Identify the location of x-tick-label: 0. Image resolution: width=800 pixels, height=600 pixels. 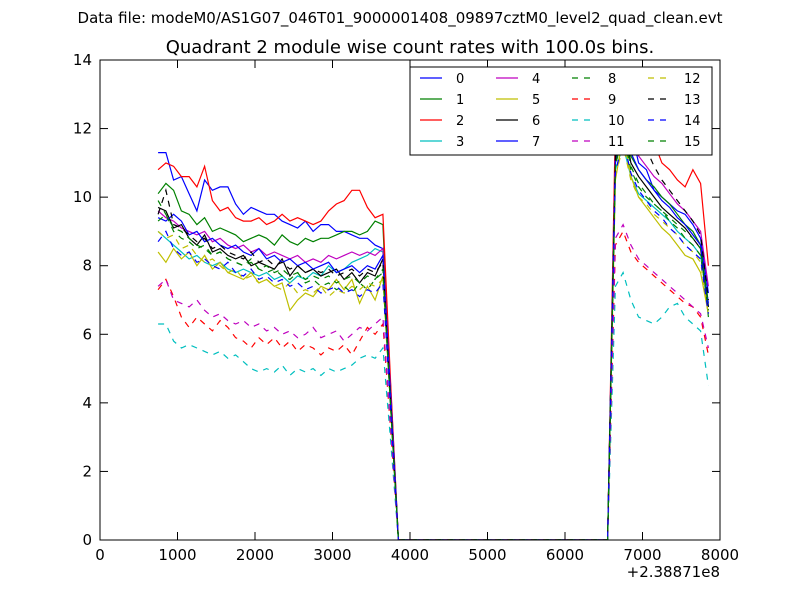
(100, 555).